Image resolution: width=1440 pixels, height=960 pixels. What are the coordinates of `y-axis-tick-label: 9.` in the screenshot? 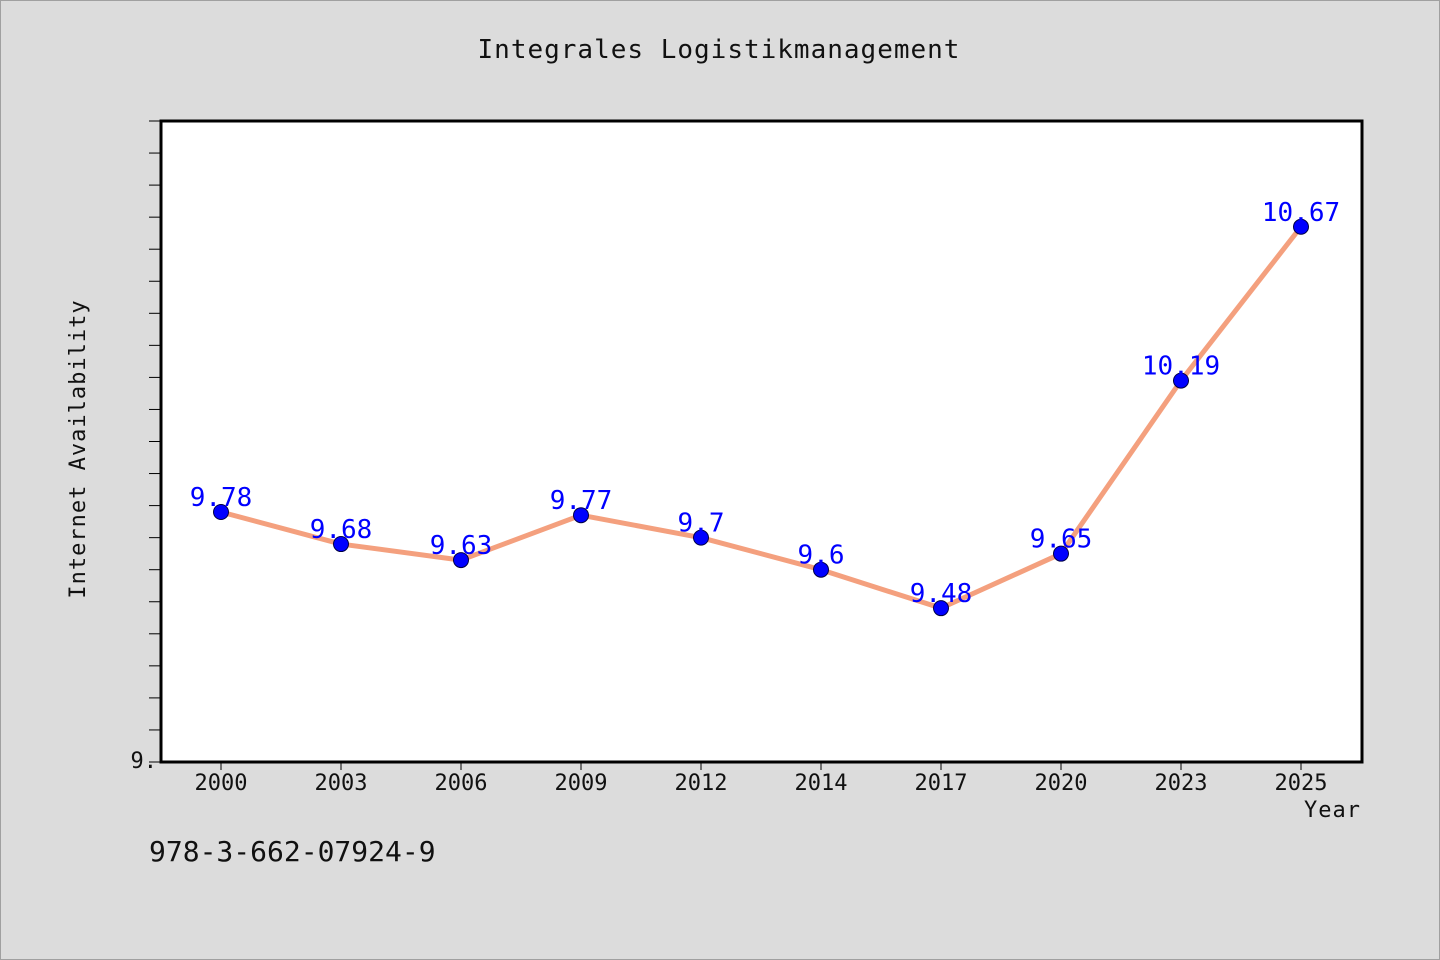 It's located at (144, 761).